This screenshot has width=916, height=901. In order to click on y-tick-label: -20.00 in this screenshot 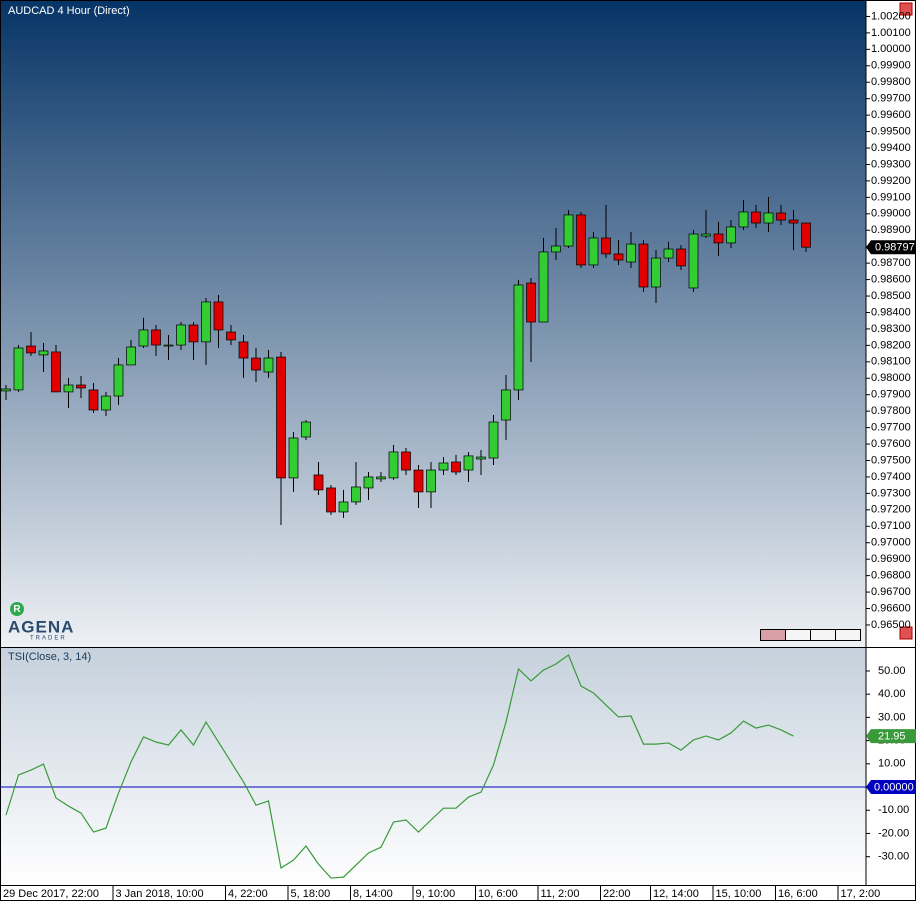, I will do `click(893, 833)`.